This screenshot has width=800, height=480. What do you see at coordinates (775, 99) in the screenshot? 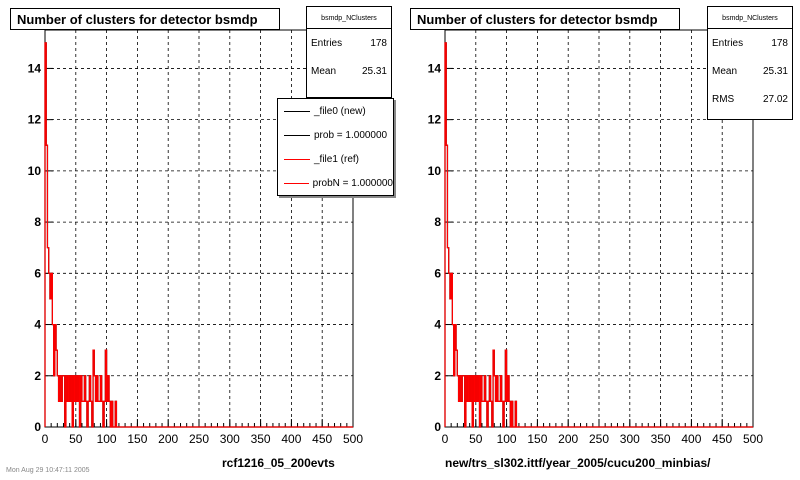
I see `stat-value: 27.02` at bounding box center [775, 99].